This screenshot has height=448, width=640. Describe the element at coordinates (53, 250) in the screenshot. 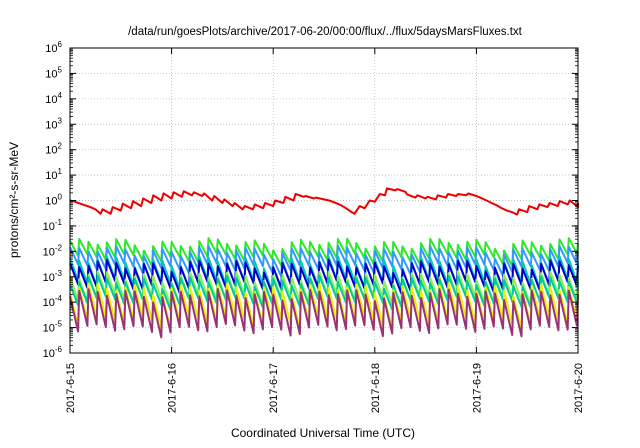

I see `y-tick-label: 10⁻²` at that location.